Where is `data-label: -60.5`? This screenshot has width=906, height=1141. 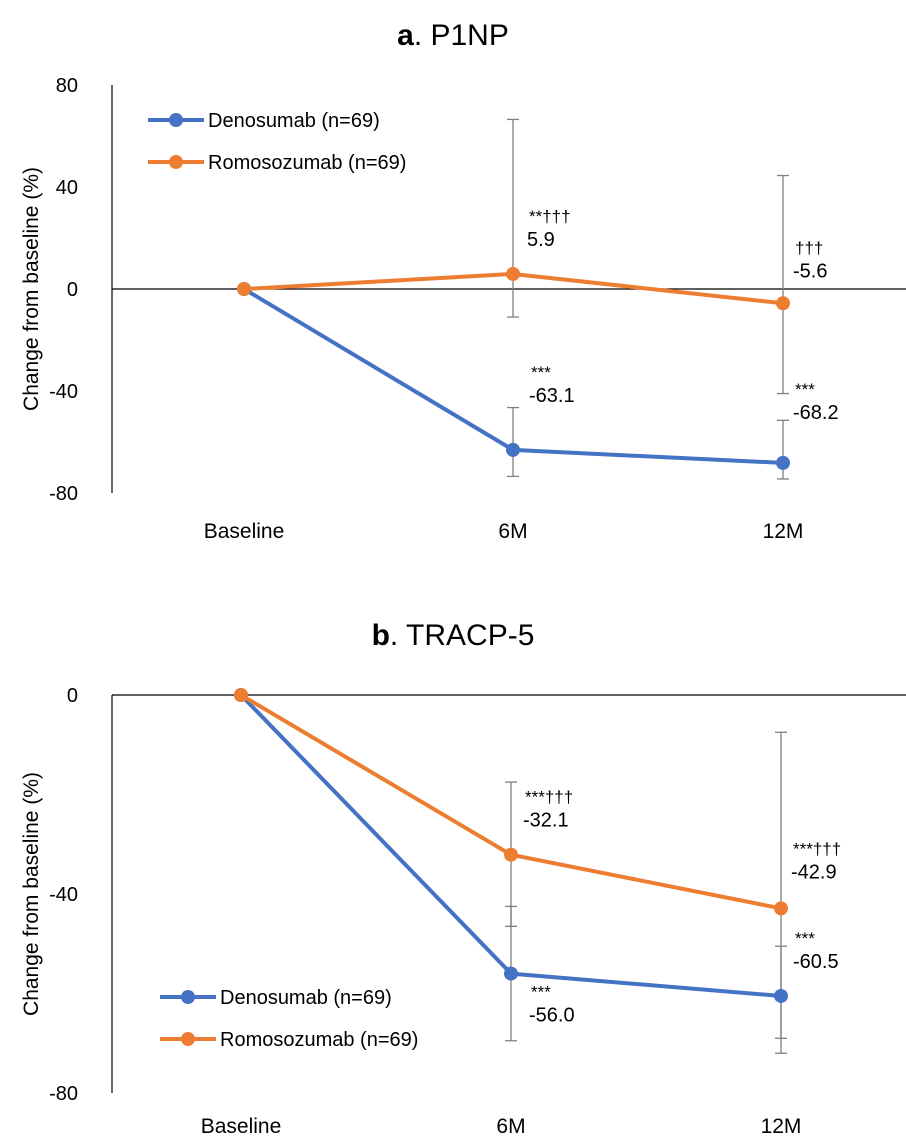
data-label: -60.5 is located at coordinates (816, 962).